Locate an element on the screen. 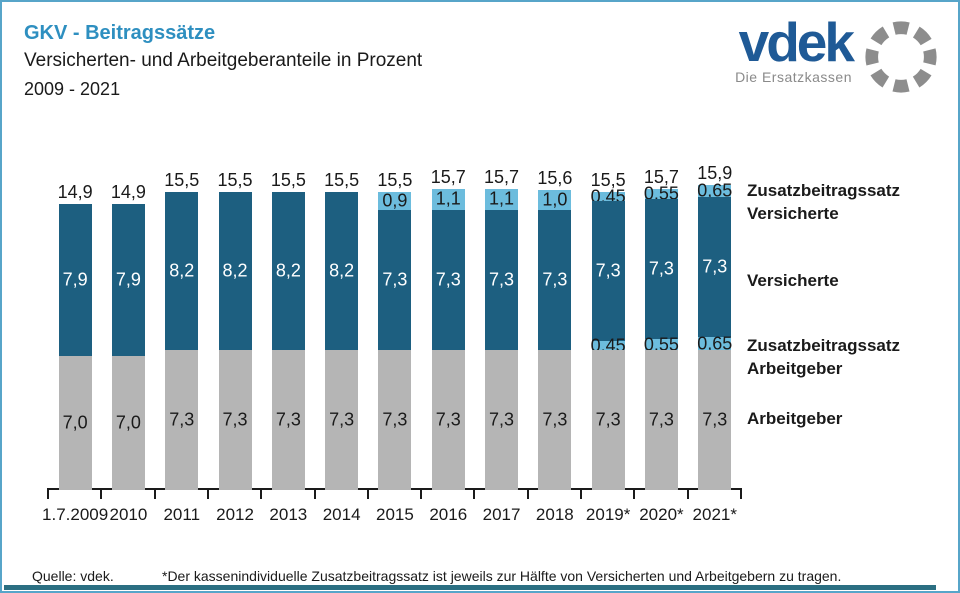  x-axis-tick-label: 2011 is located at coordinates (182, 514).